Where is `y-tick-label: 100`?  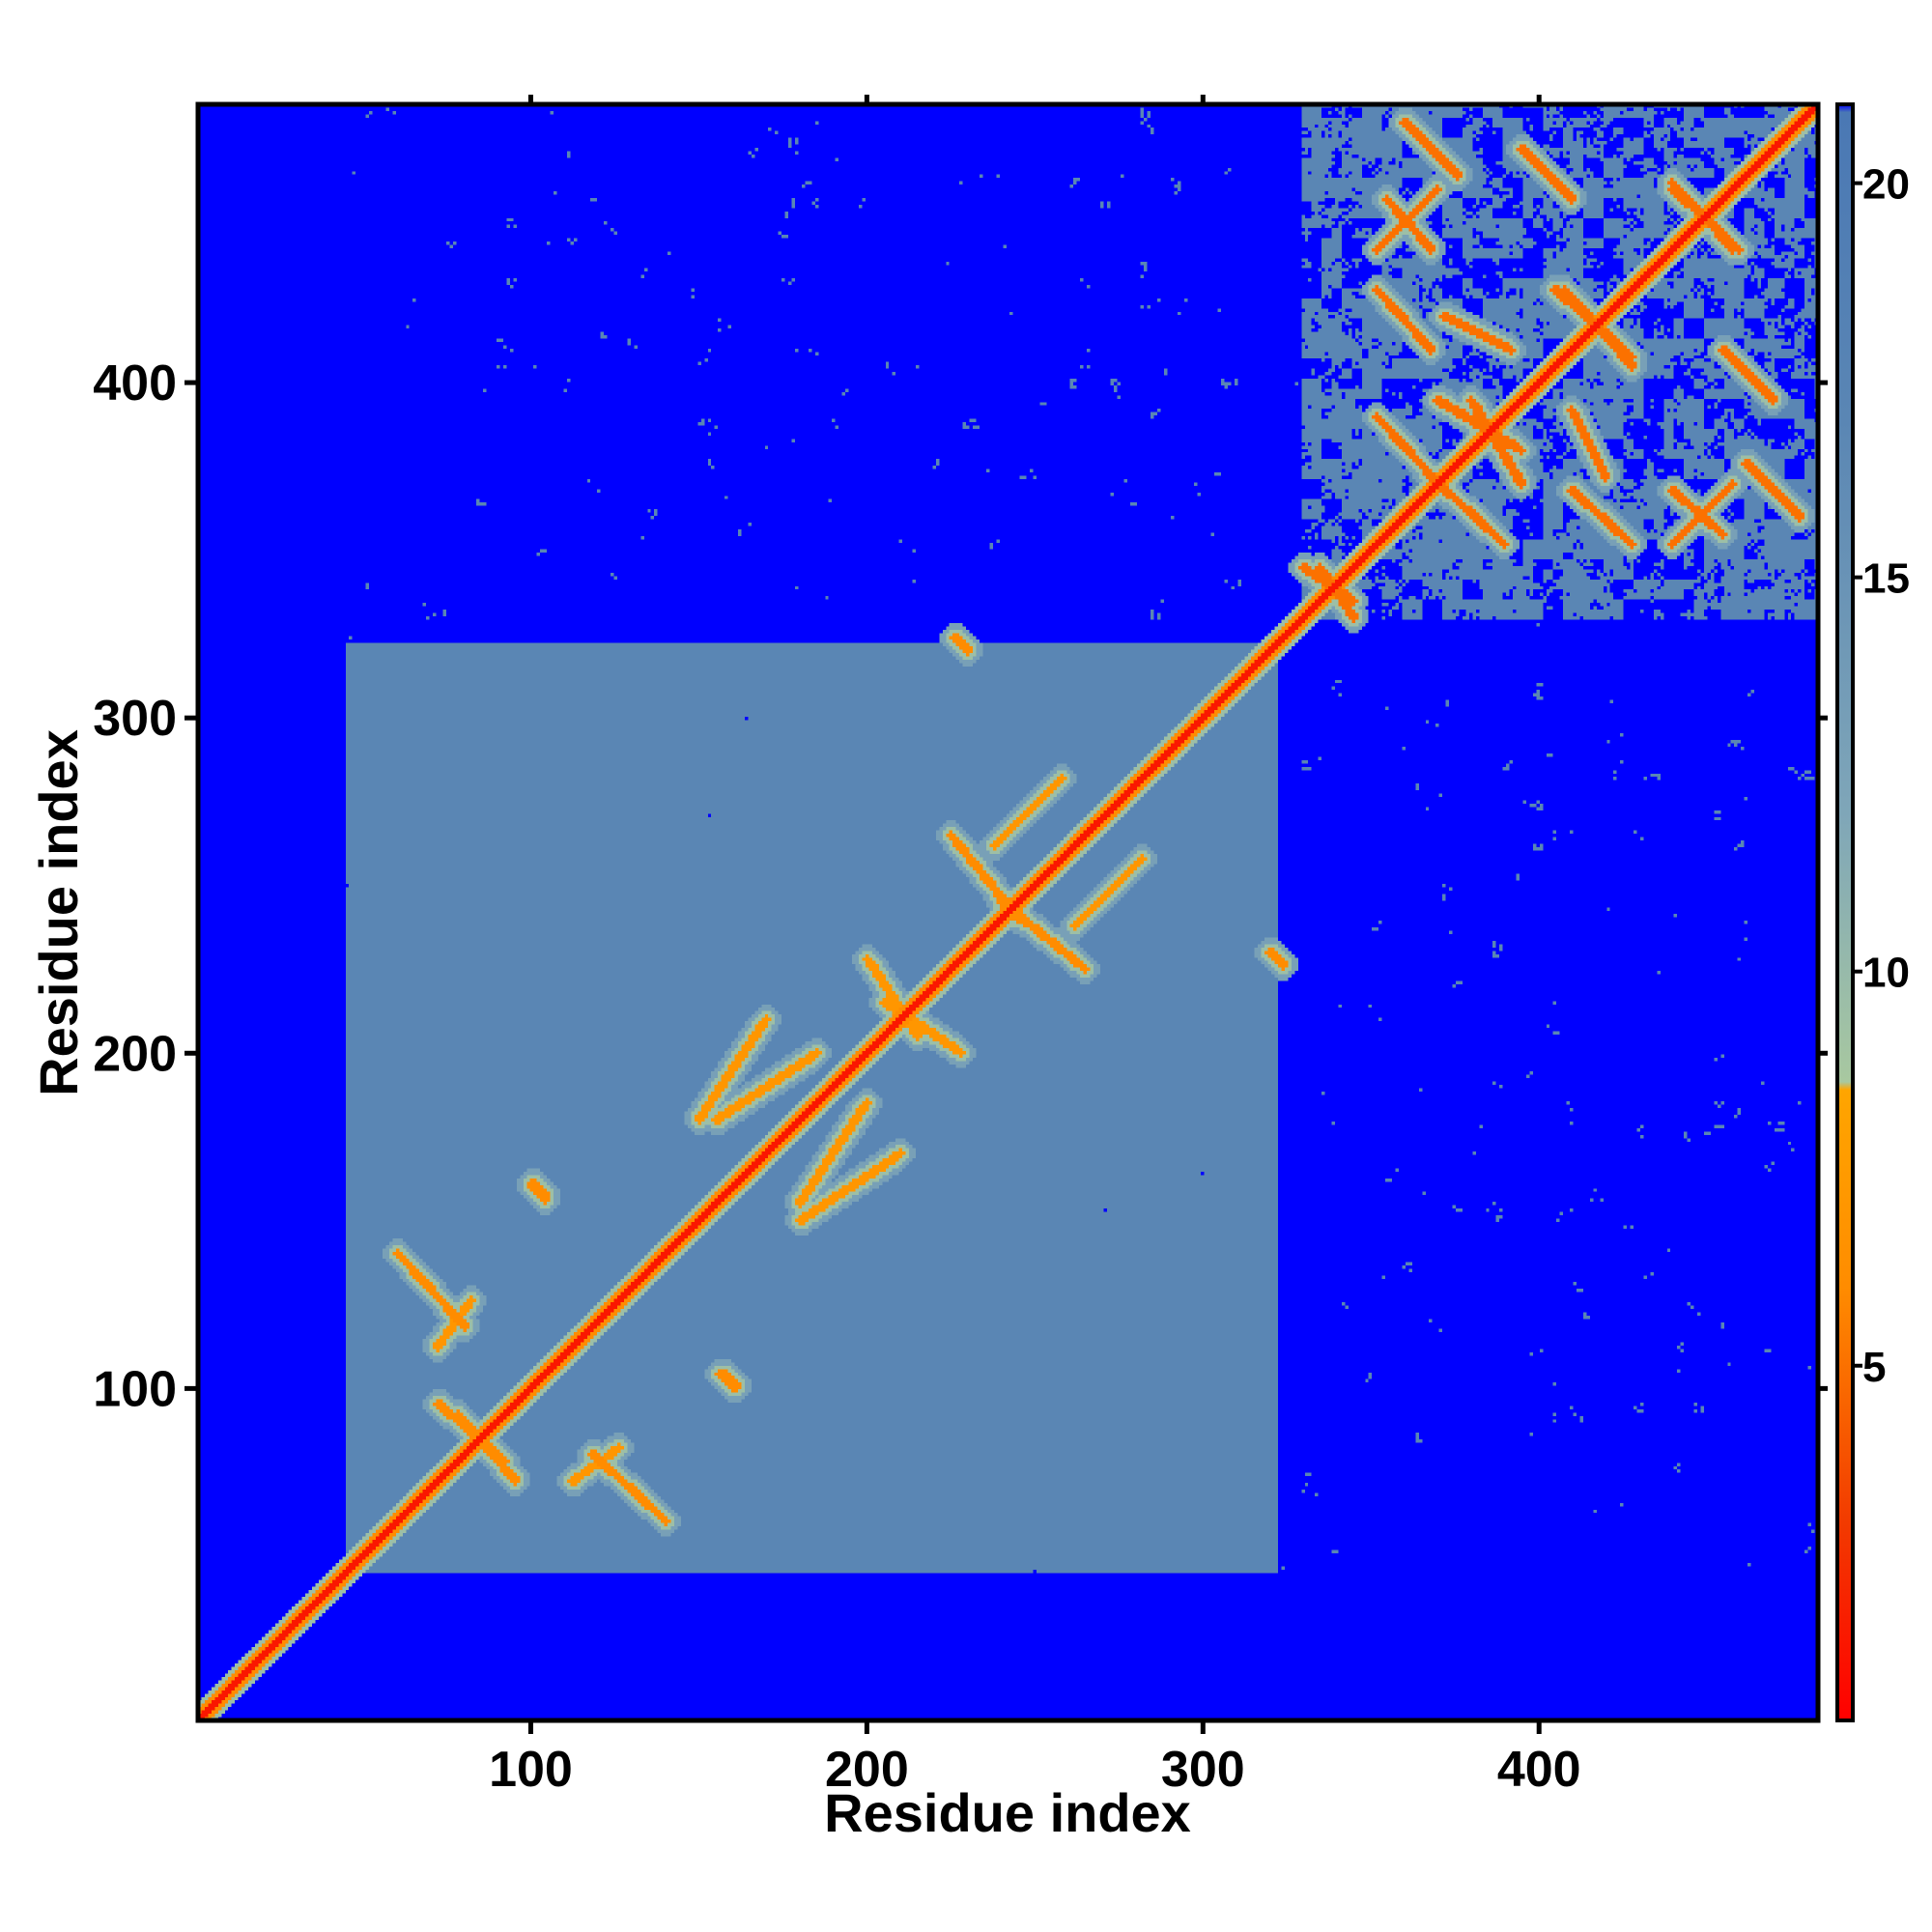
y-tick-label: 100 is located at coordinates (135, 1389).